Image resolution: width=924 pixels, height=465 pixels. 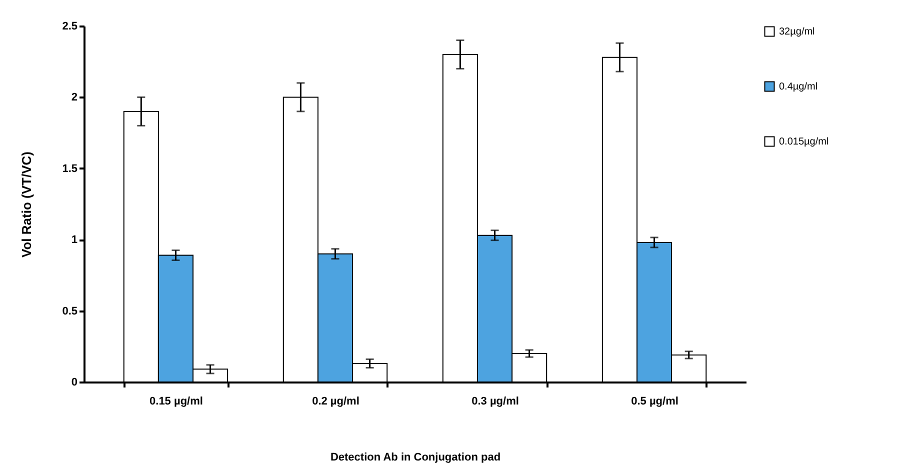 I want to click on x-tick-label: 0.5 µg/ml, so click(x=654, y=402).